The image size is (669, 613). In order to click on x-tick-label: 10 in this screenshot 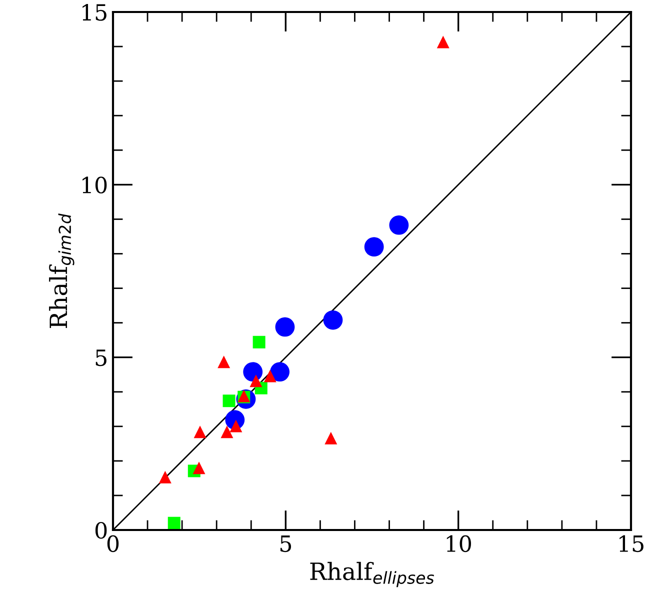, I will do `click(458, 543)`.